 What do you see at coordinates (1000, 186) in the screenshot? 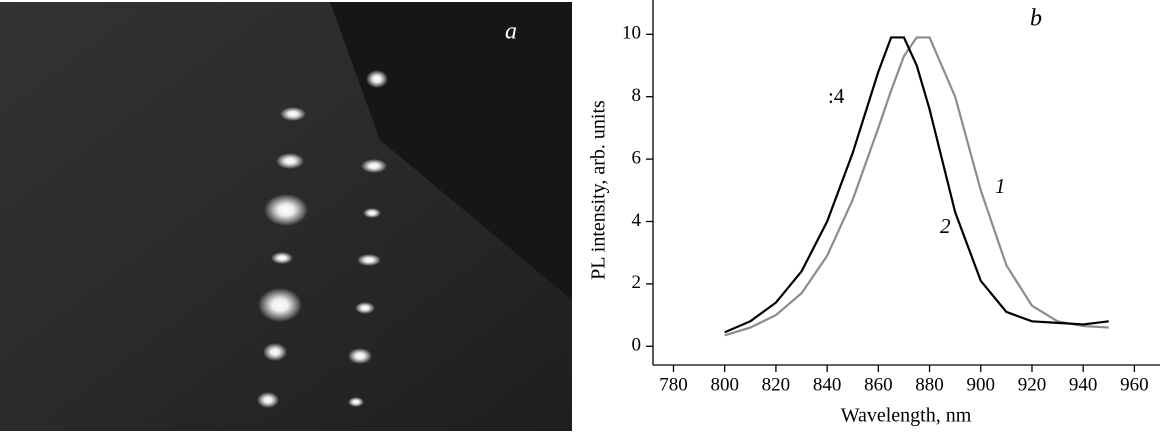
I see `series-label: 1` at bounding box center [1000, 186].